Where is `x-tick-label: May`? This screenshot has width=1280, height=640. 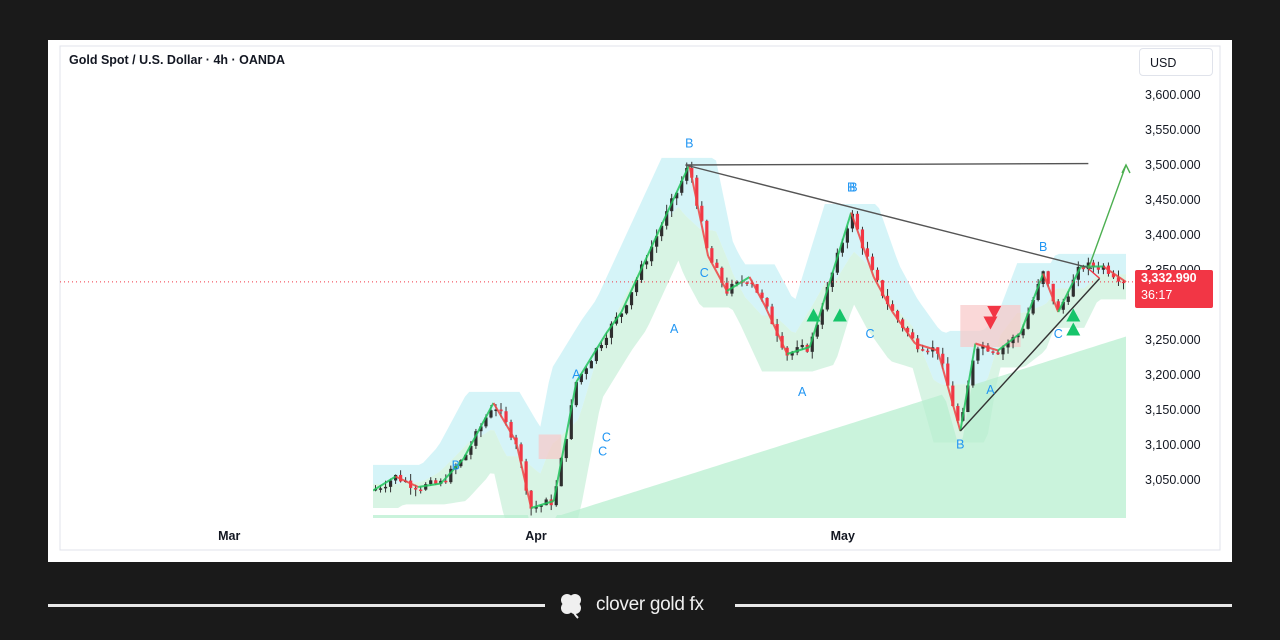 x-tick-label: May is located at coordinates (843, 536).